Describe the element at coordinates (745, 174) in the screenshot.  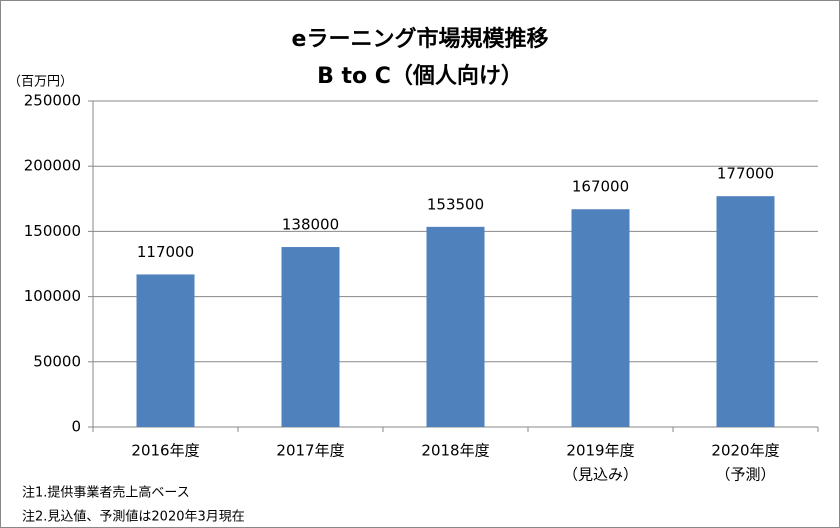
I see `value-label: 177000` at that location.